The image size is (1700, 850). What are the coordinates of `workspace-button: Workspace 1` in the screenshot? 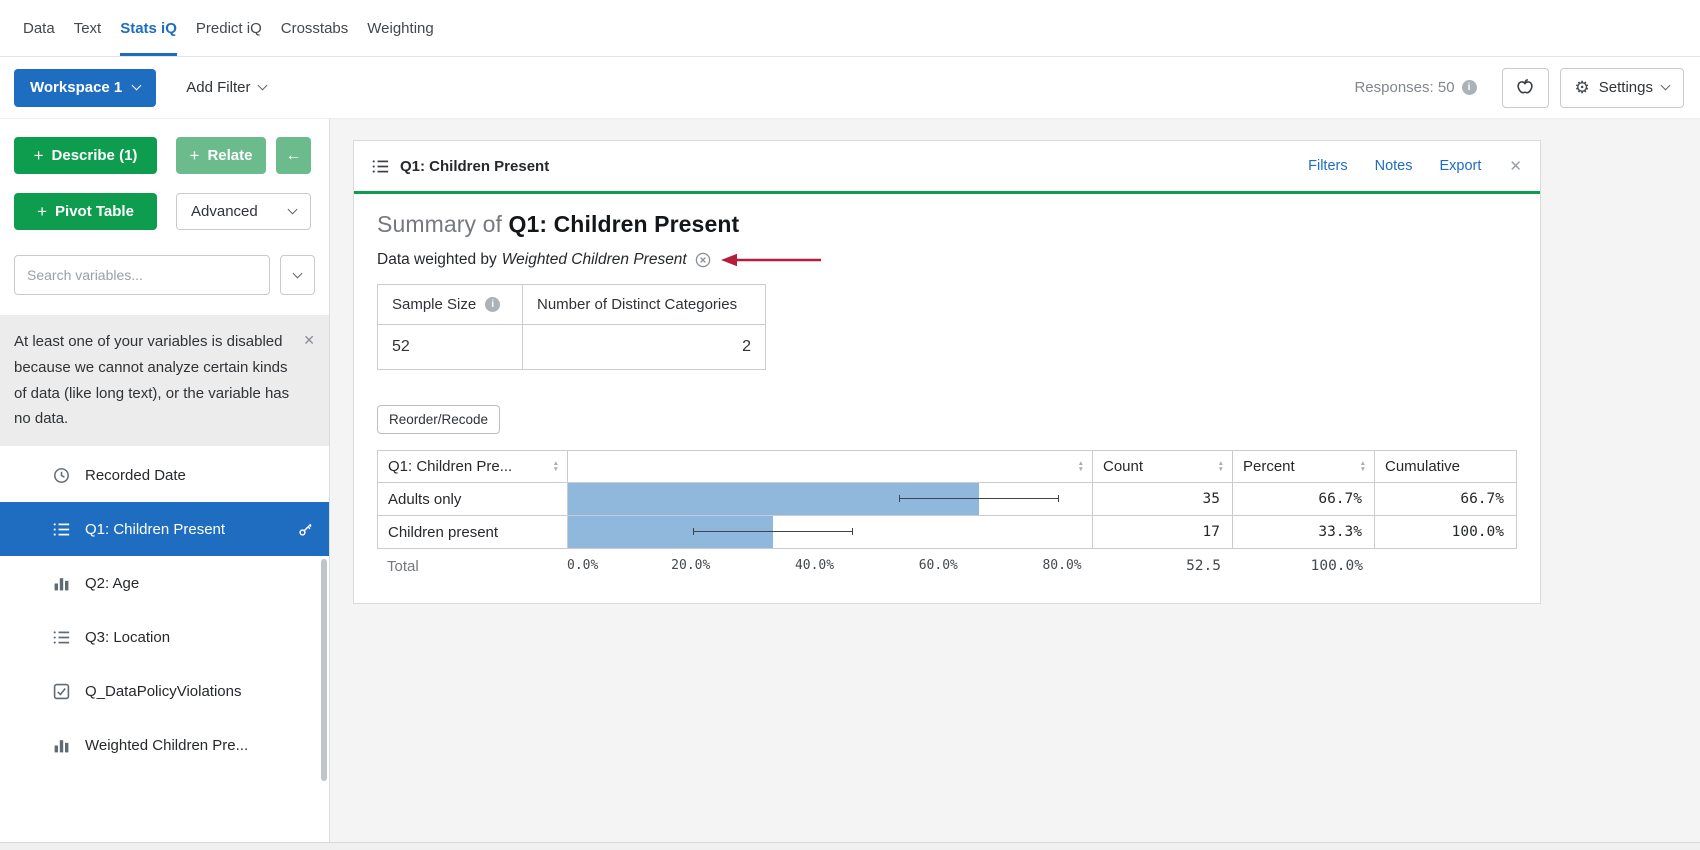 It's located at (85, 87).